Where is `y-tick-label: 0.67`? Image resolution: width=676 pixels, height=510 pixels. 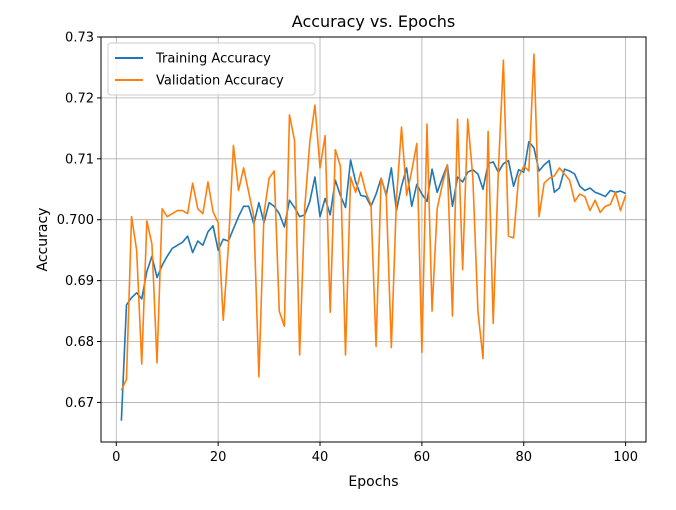 y-tick-label: 0.67 is located at coordinates (79, 403).